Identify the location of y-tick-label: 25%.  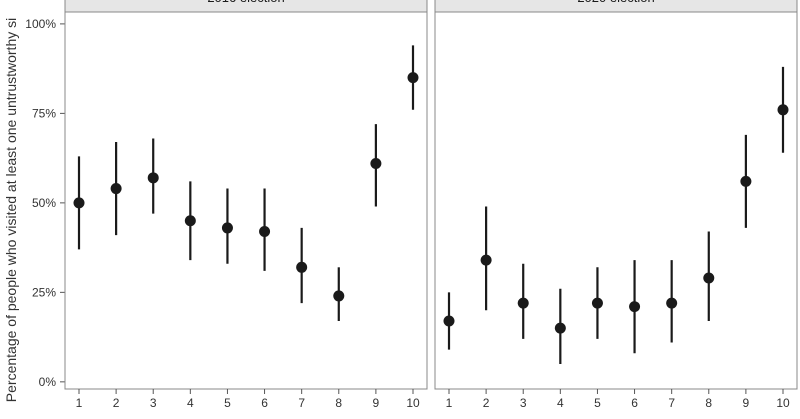
(44, 292).